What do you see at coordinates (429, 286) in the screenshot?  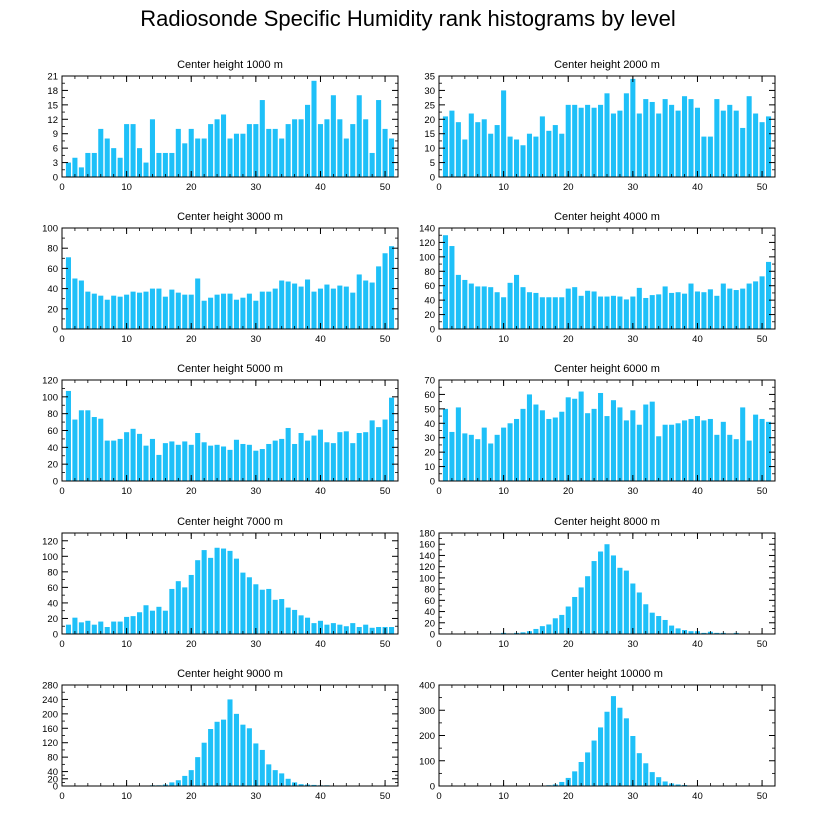 I see `y-tick-label: 60` at bounding box center [429, 286].